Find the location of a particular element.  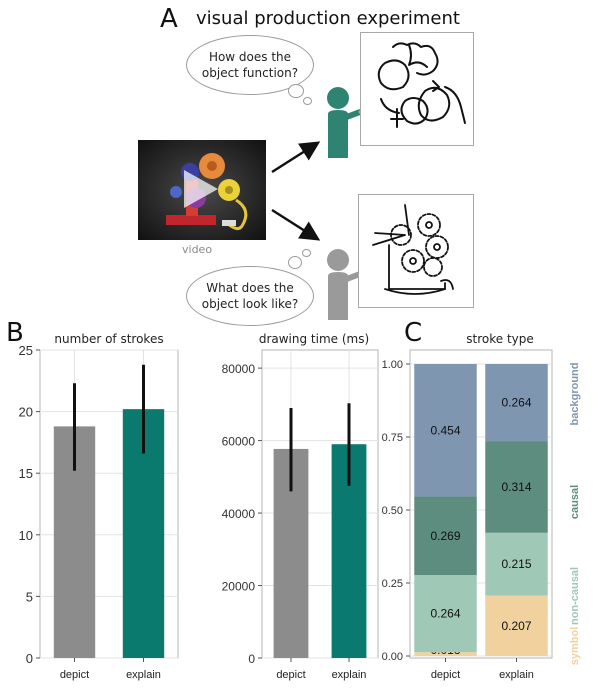

explain-drawing-canvas is located at coordinates (417, 89).